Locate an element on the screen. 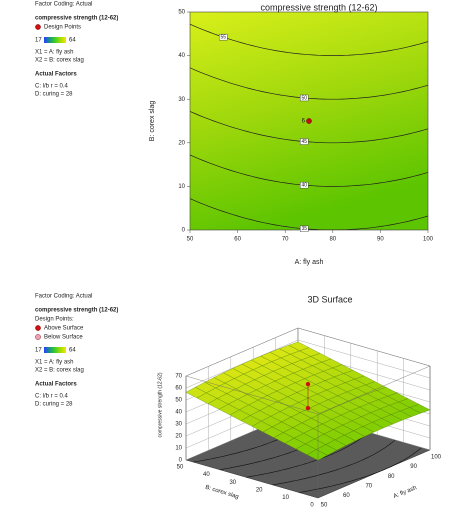 Image resolution: width=474 pixels, height=520 pixels. z-axis-label: compressive strength (12-62) is located at coordinates (160, 404).